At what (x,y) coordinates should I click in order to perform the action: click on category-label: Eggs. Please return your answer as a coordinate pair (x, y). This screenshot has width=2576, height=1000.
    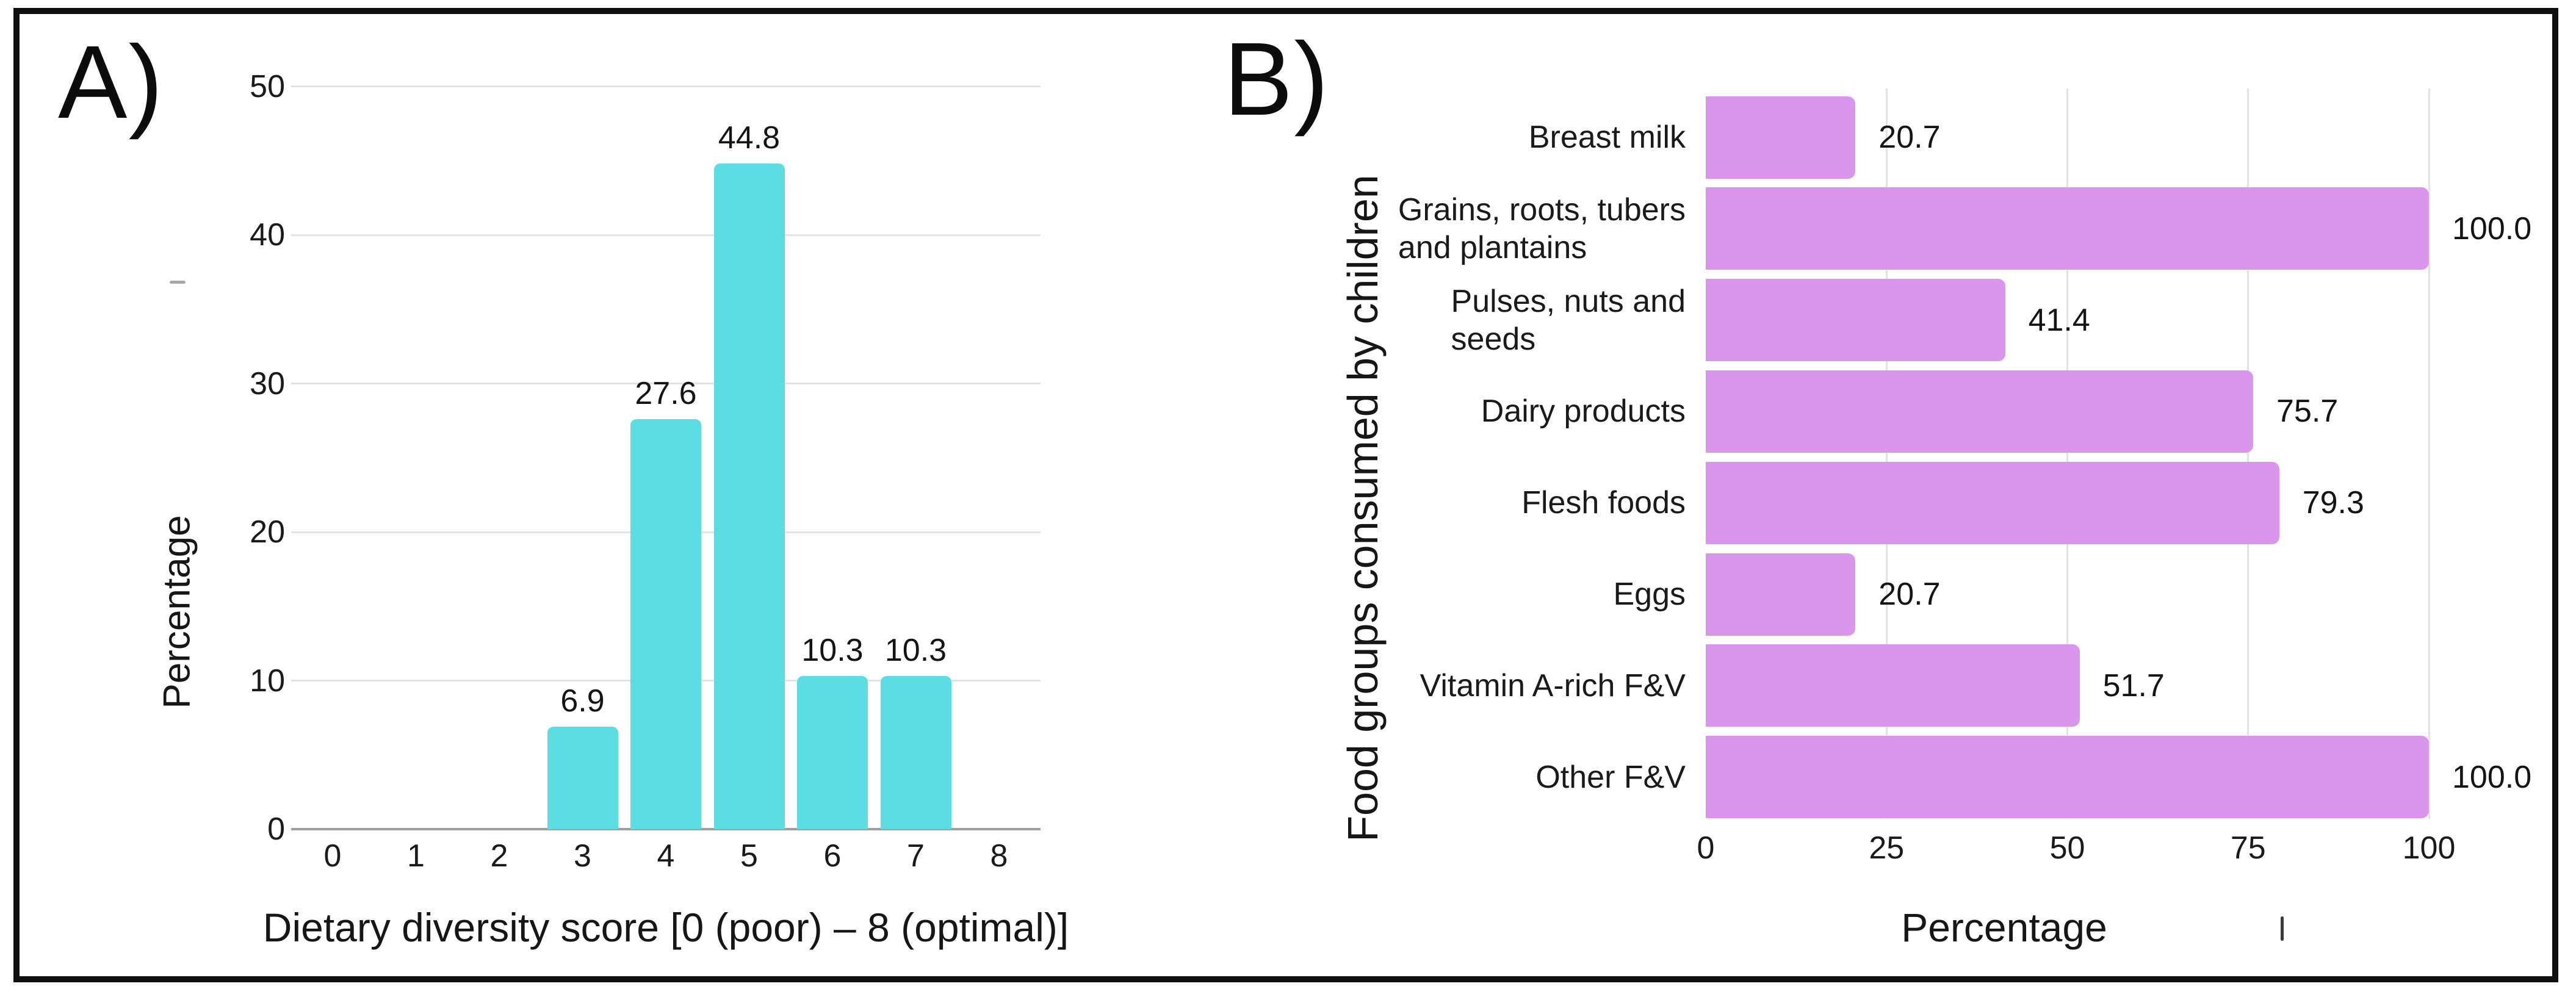
    Looking at the image, I should click on (1649, 594).